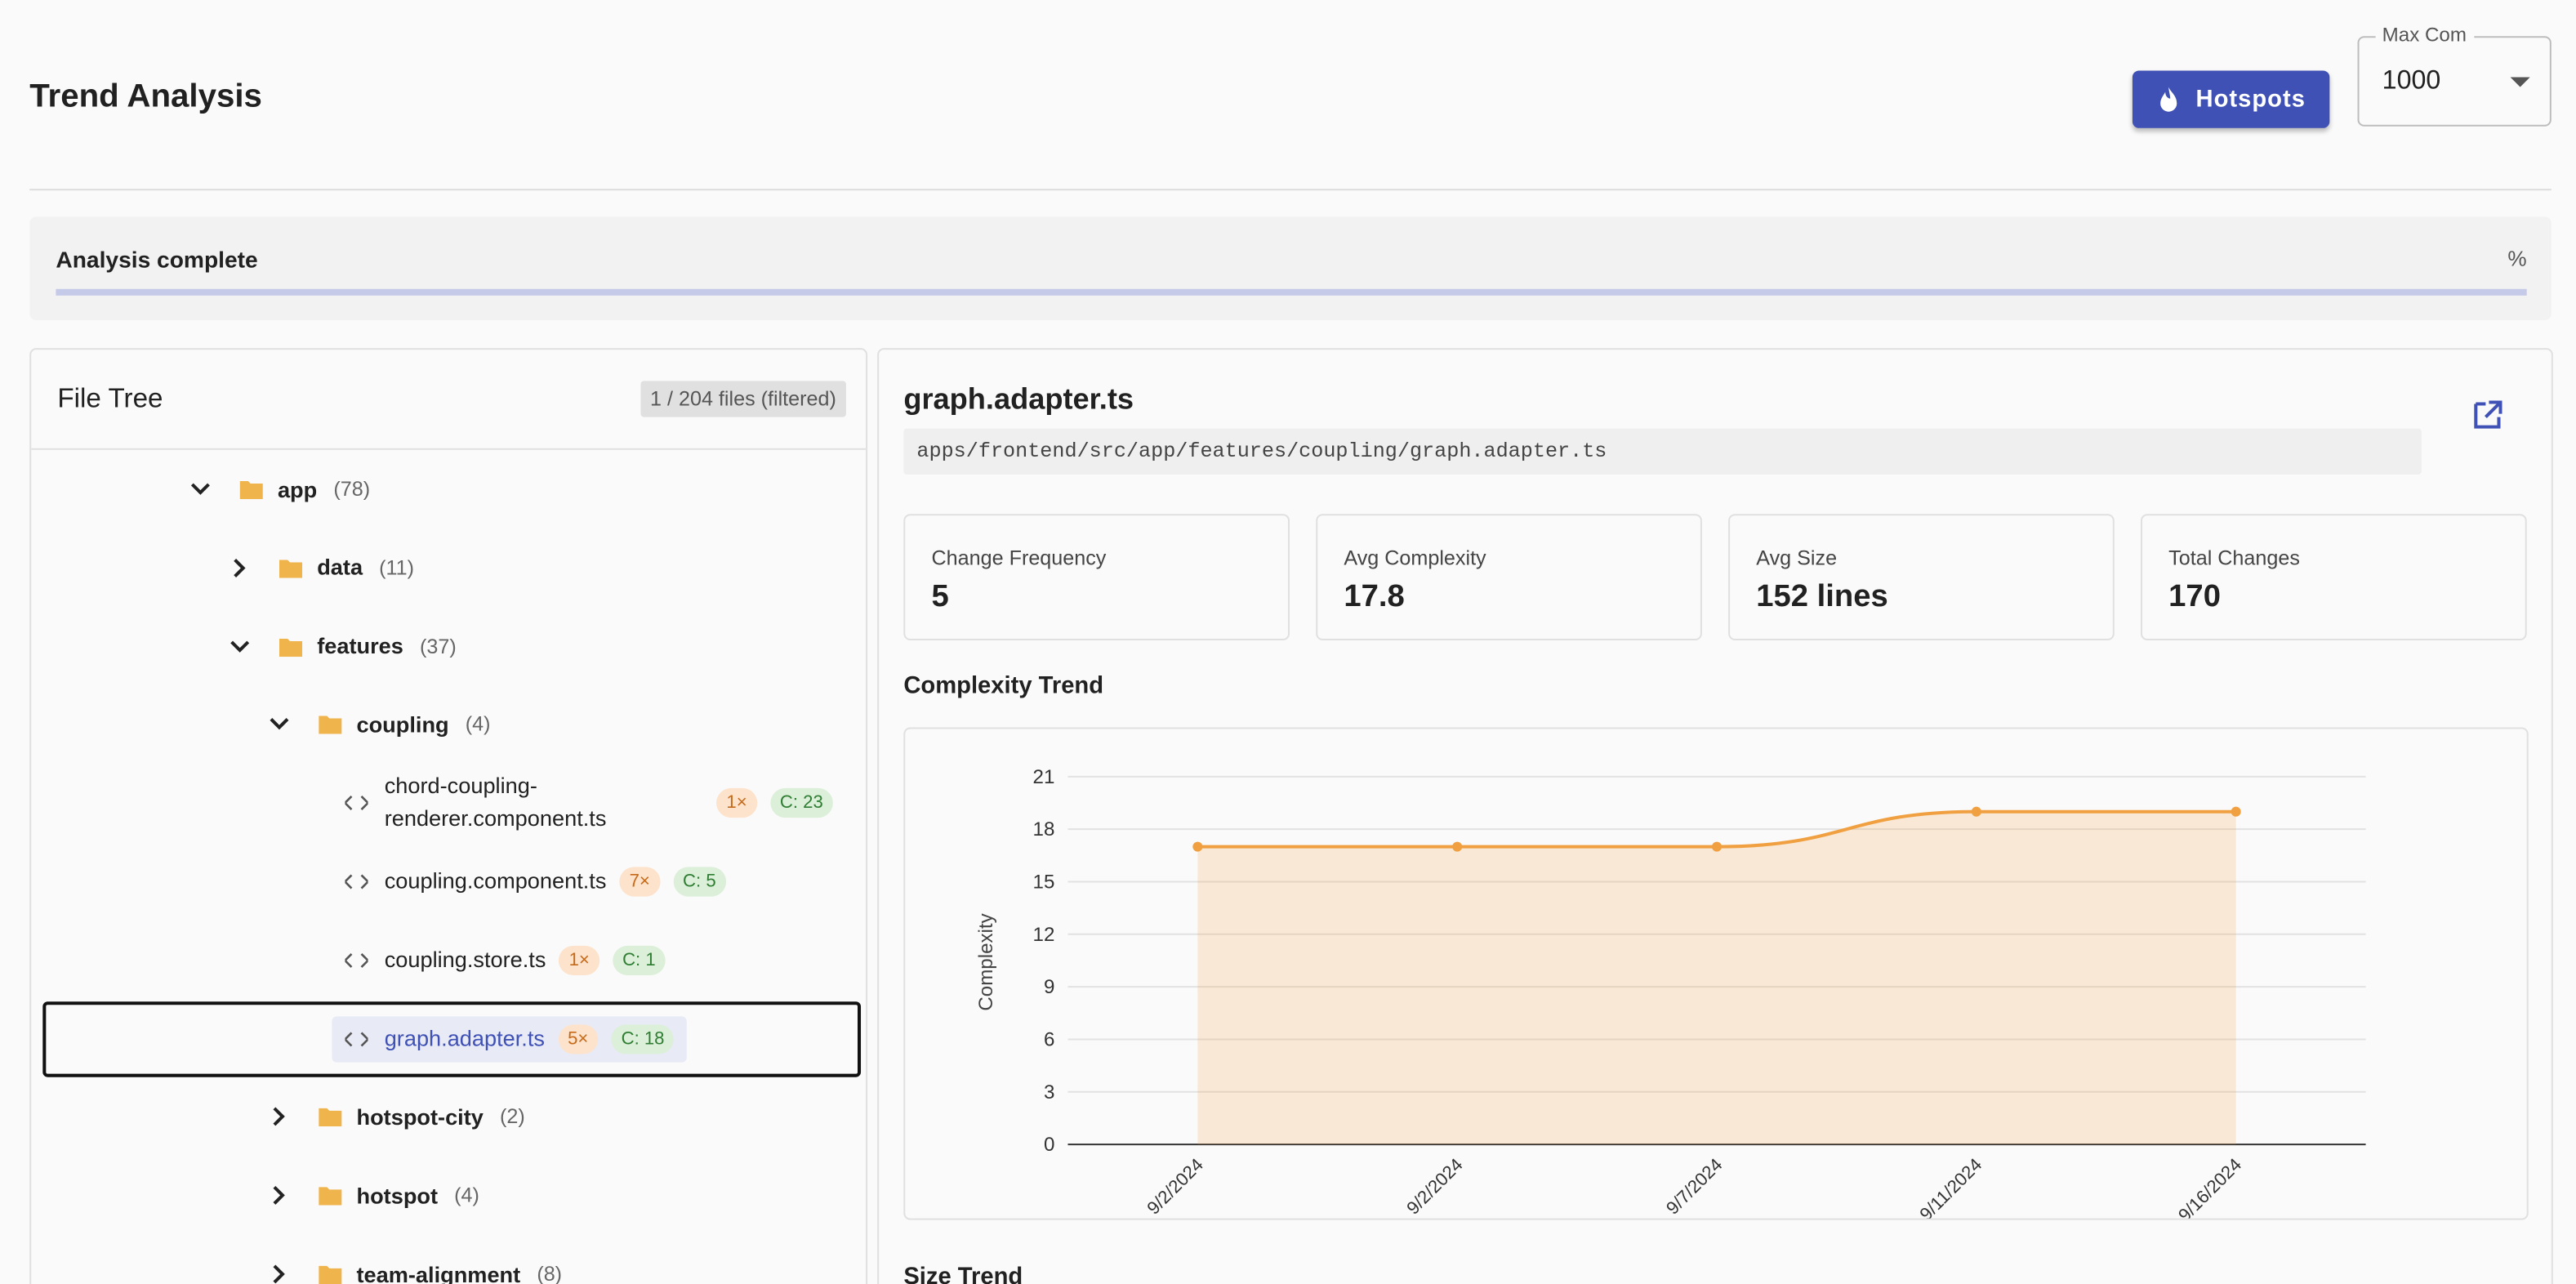  Describe the element at coordinates (1716, 978) in the screenshot. I see `area` at that location.